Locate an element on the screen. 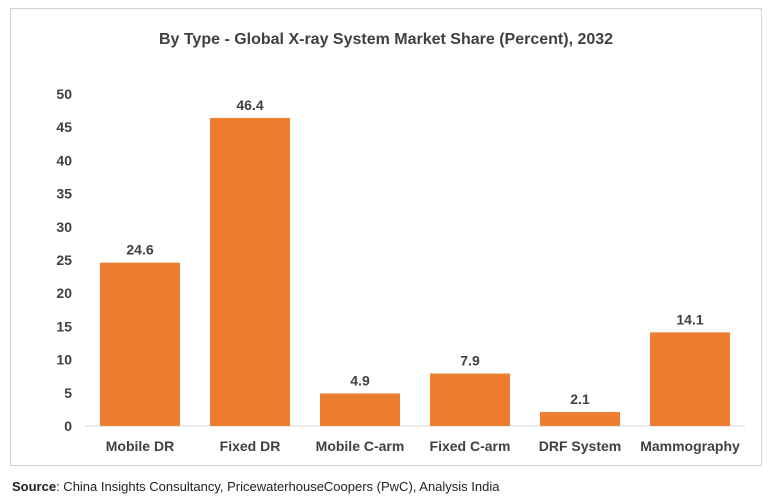 The height and width of the screenshot is (502, 778). bar-mobile-dr is located at coordinates (140, 344).